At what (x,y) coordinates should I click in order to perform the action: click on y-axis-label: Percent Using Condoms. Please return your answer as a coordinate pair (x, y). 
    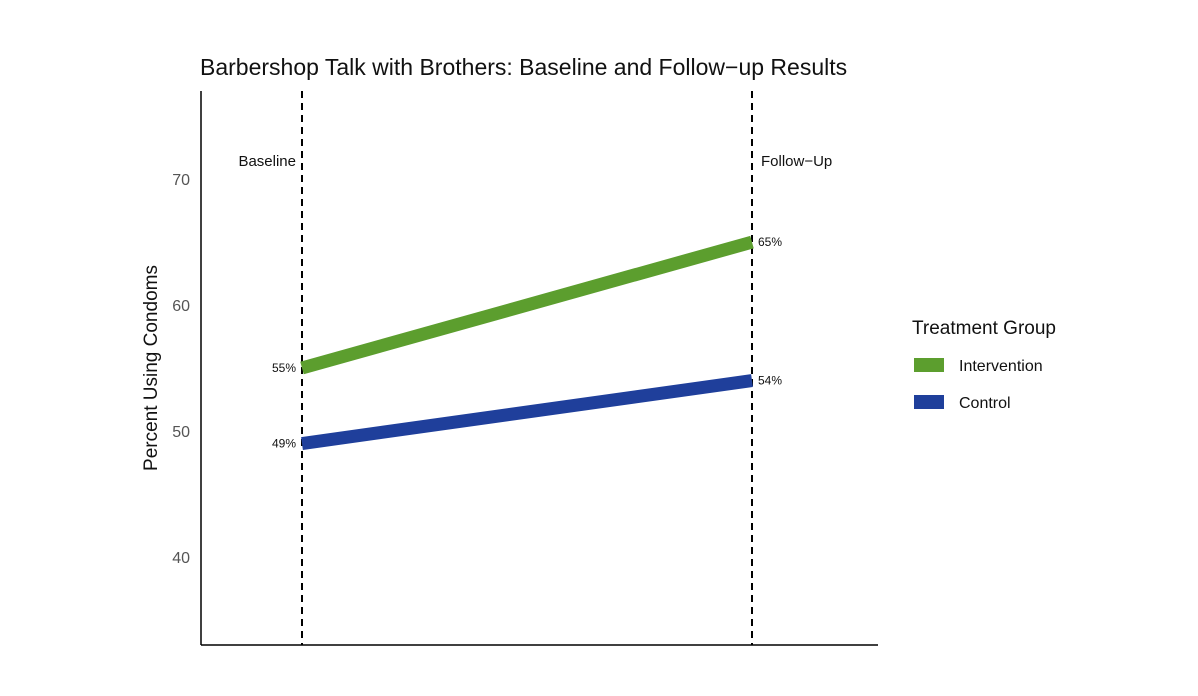
    Looking at the image, I should click on (151, 368).